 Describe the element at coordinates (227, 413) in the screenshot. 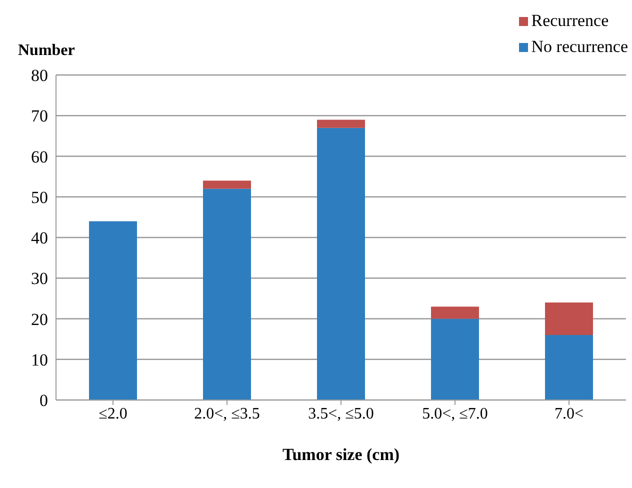

I see `x-tick-label: 2.0<, ≤3.5` at that location.